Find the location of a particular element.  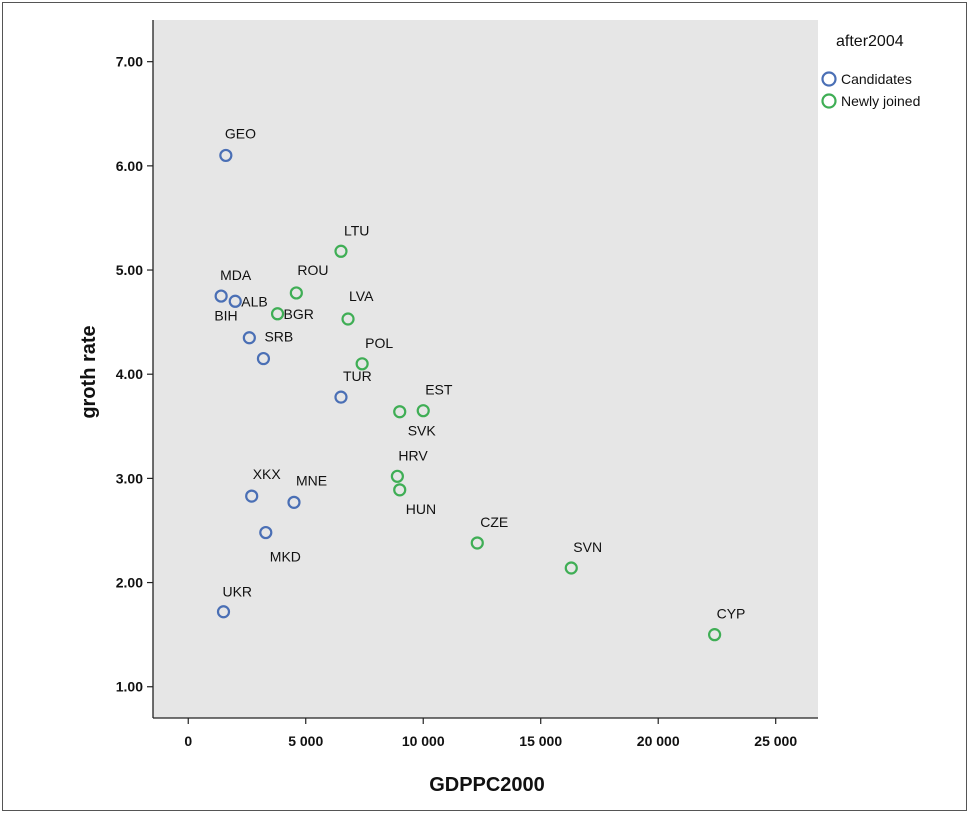

point-label-svn: SVN is located at coordinates (587, 547).